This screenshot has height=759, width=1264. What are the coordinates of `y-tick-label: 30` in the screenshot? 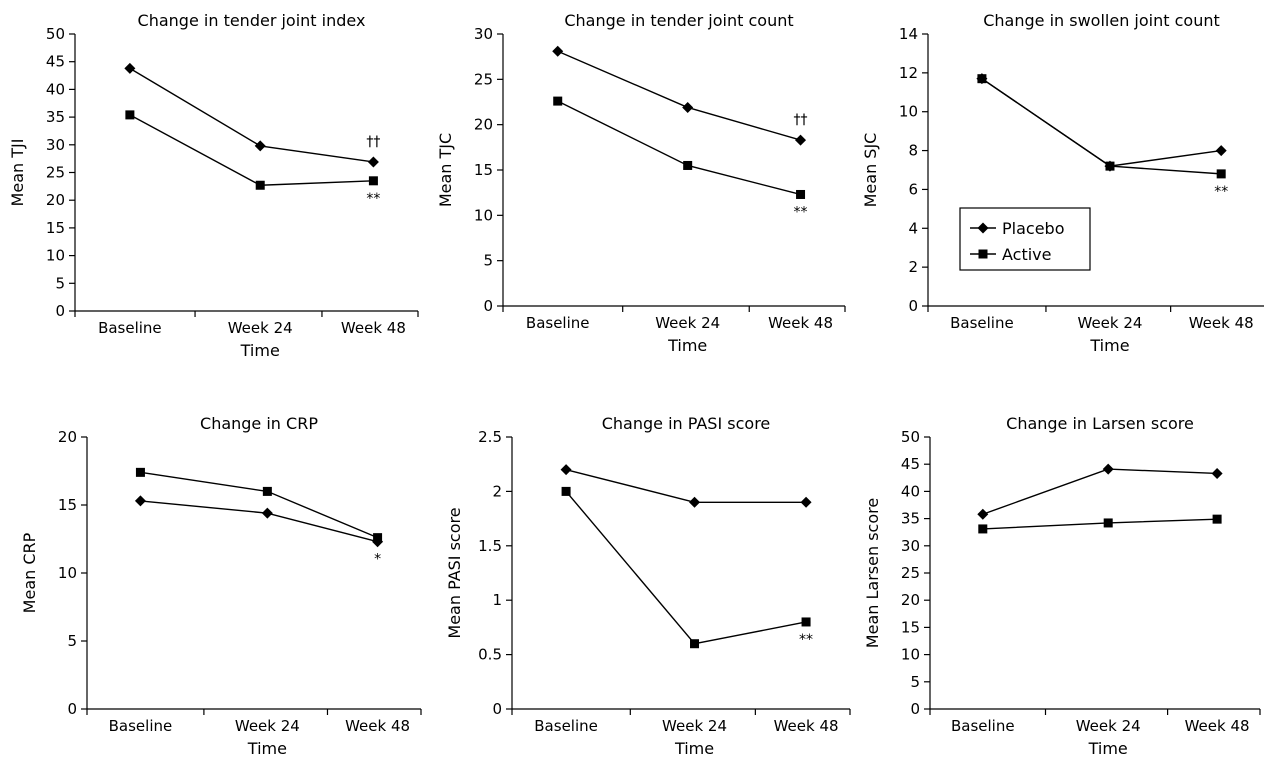 It's located at (910, 546).